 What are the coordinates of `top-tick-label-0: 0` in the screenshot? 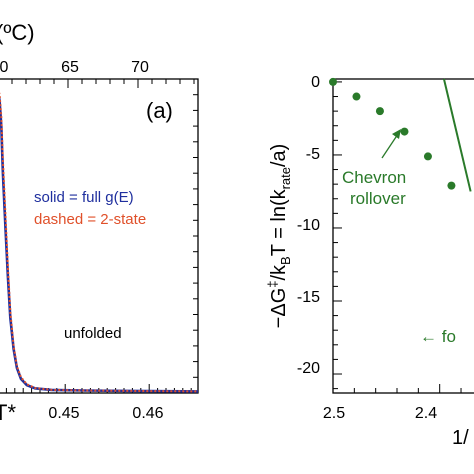 It's located at (4, 67).